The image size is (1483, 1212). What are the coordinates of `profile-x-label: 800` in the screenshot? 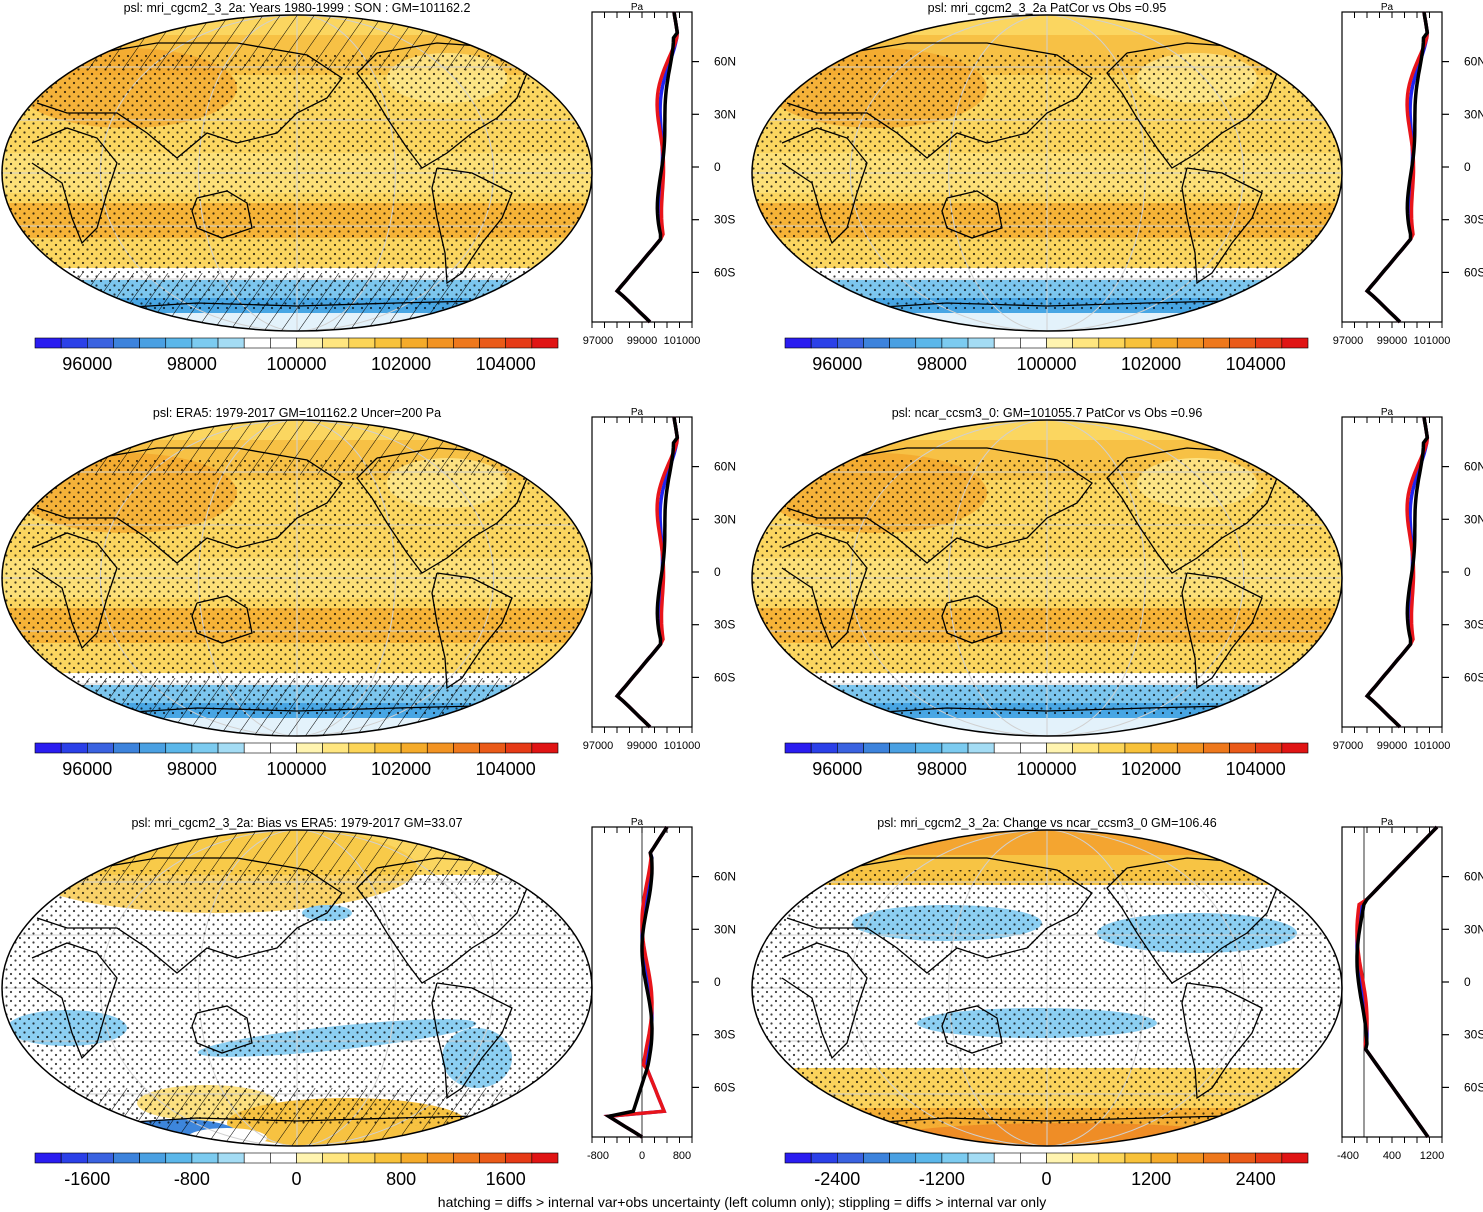 It's located at (682, 1156).